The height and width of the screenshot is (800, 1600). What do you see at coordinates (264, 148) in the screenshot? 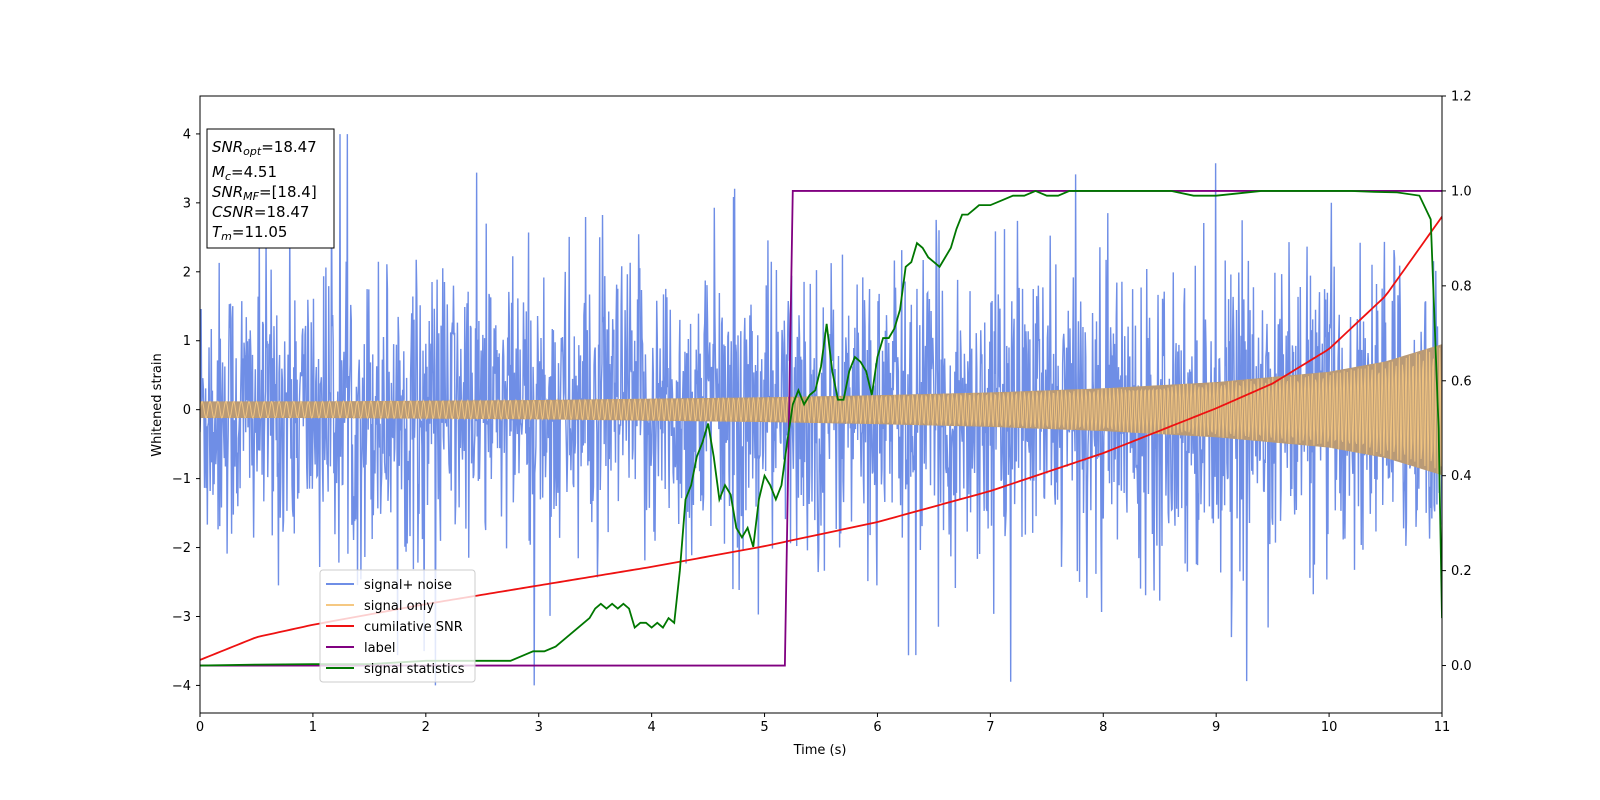
I see `snr-opt-text: SNRopt=18.47` at bounding box center [264, 148].